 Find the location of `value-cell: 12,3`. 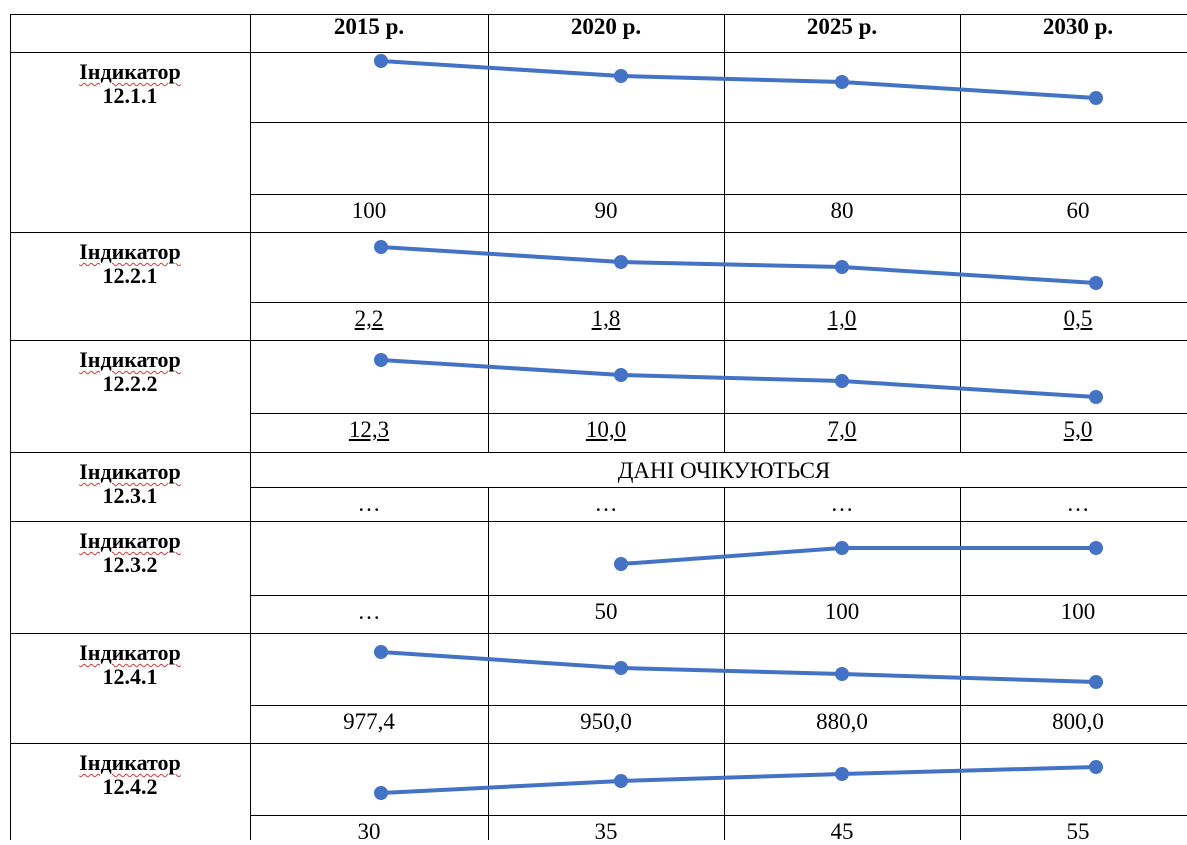

value-cell: 12,3 is located at coordinates (369, 429).